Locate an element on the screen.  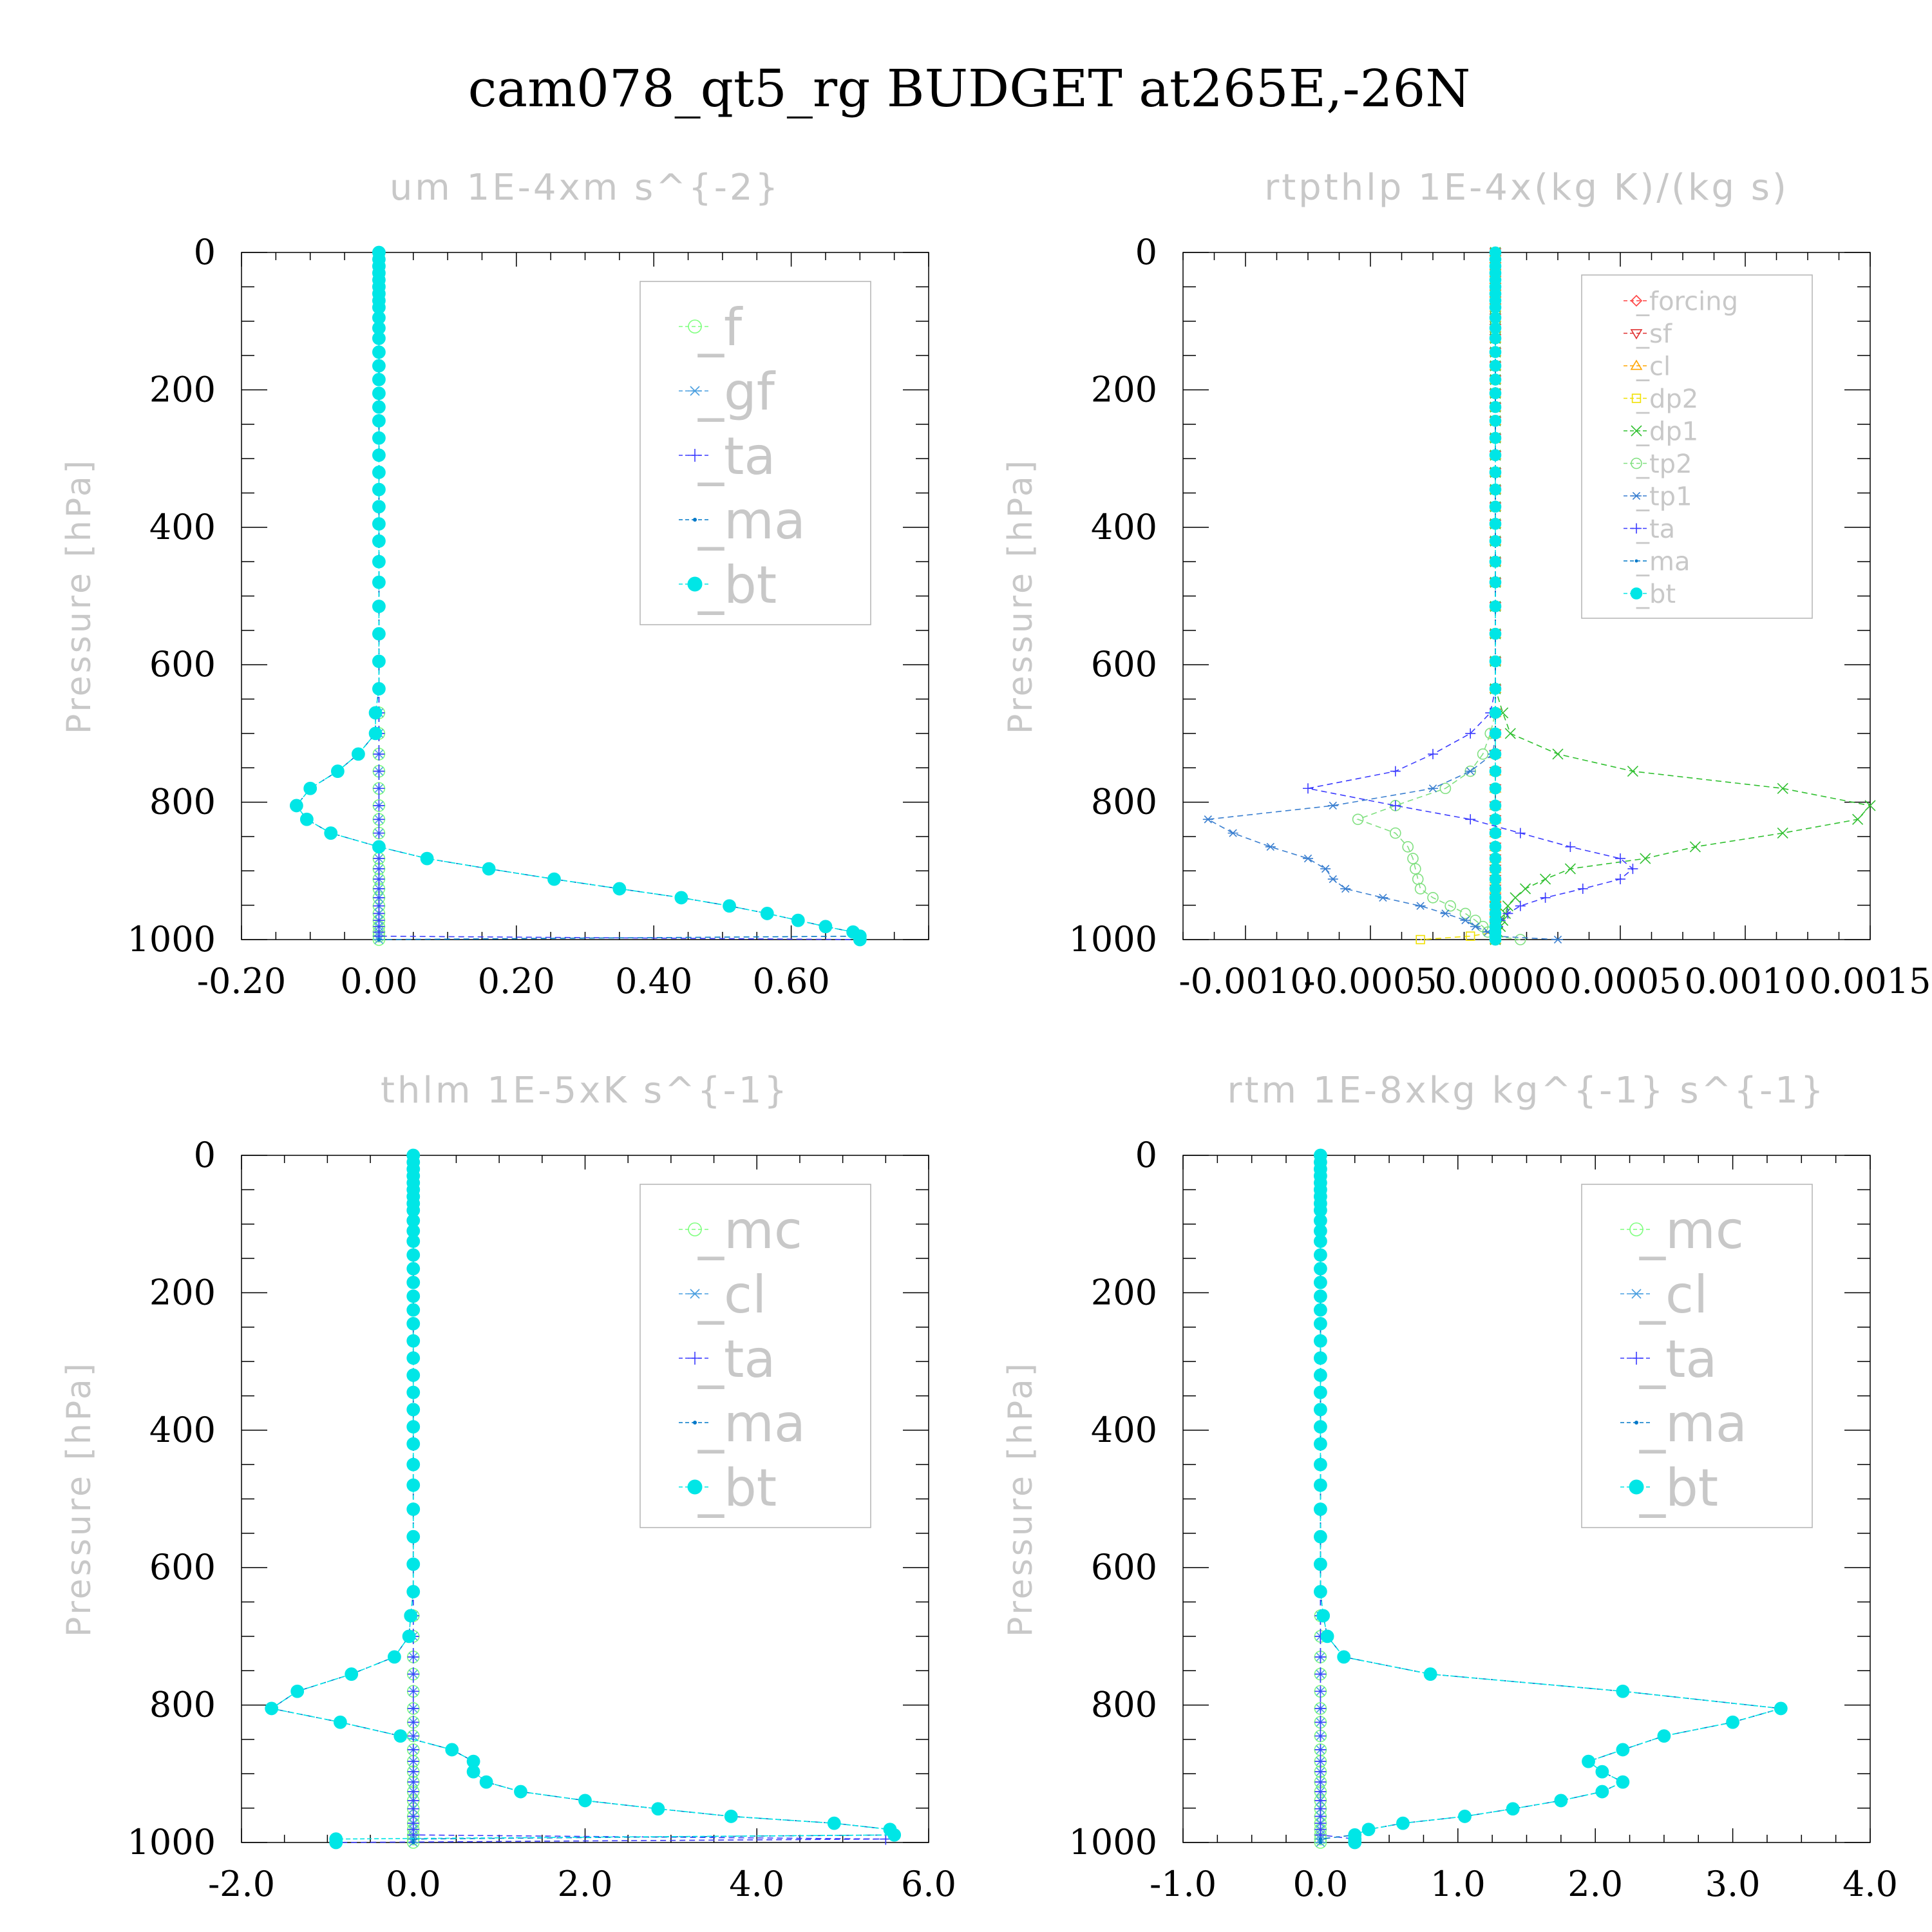
legend-label: _cl is located at coordinates (1653, 366).